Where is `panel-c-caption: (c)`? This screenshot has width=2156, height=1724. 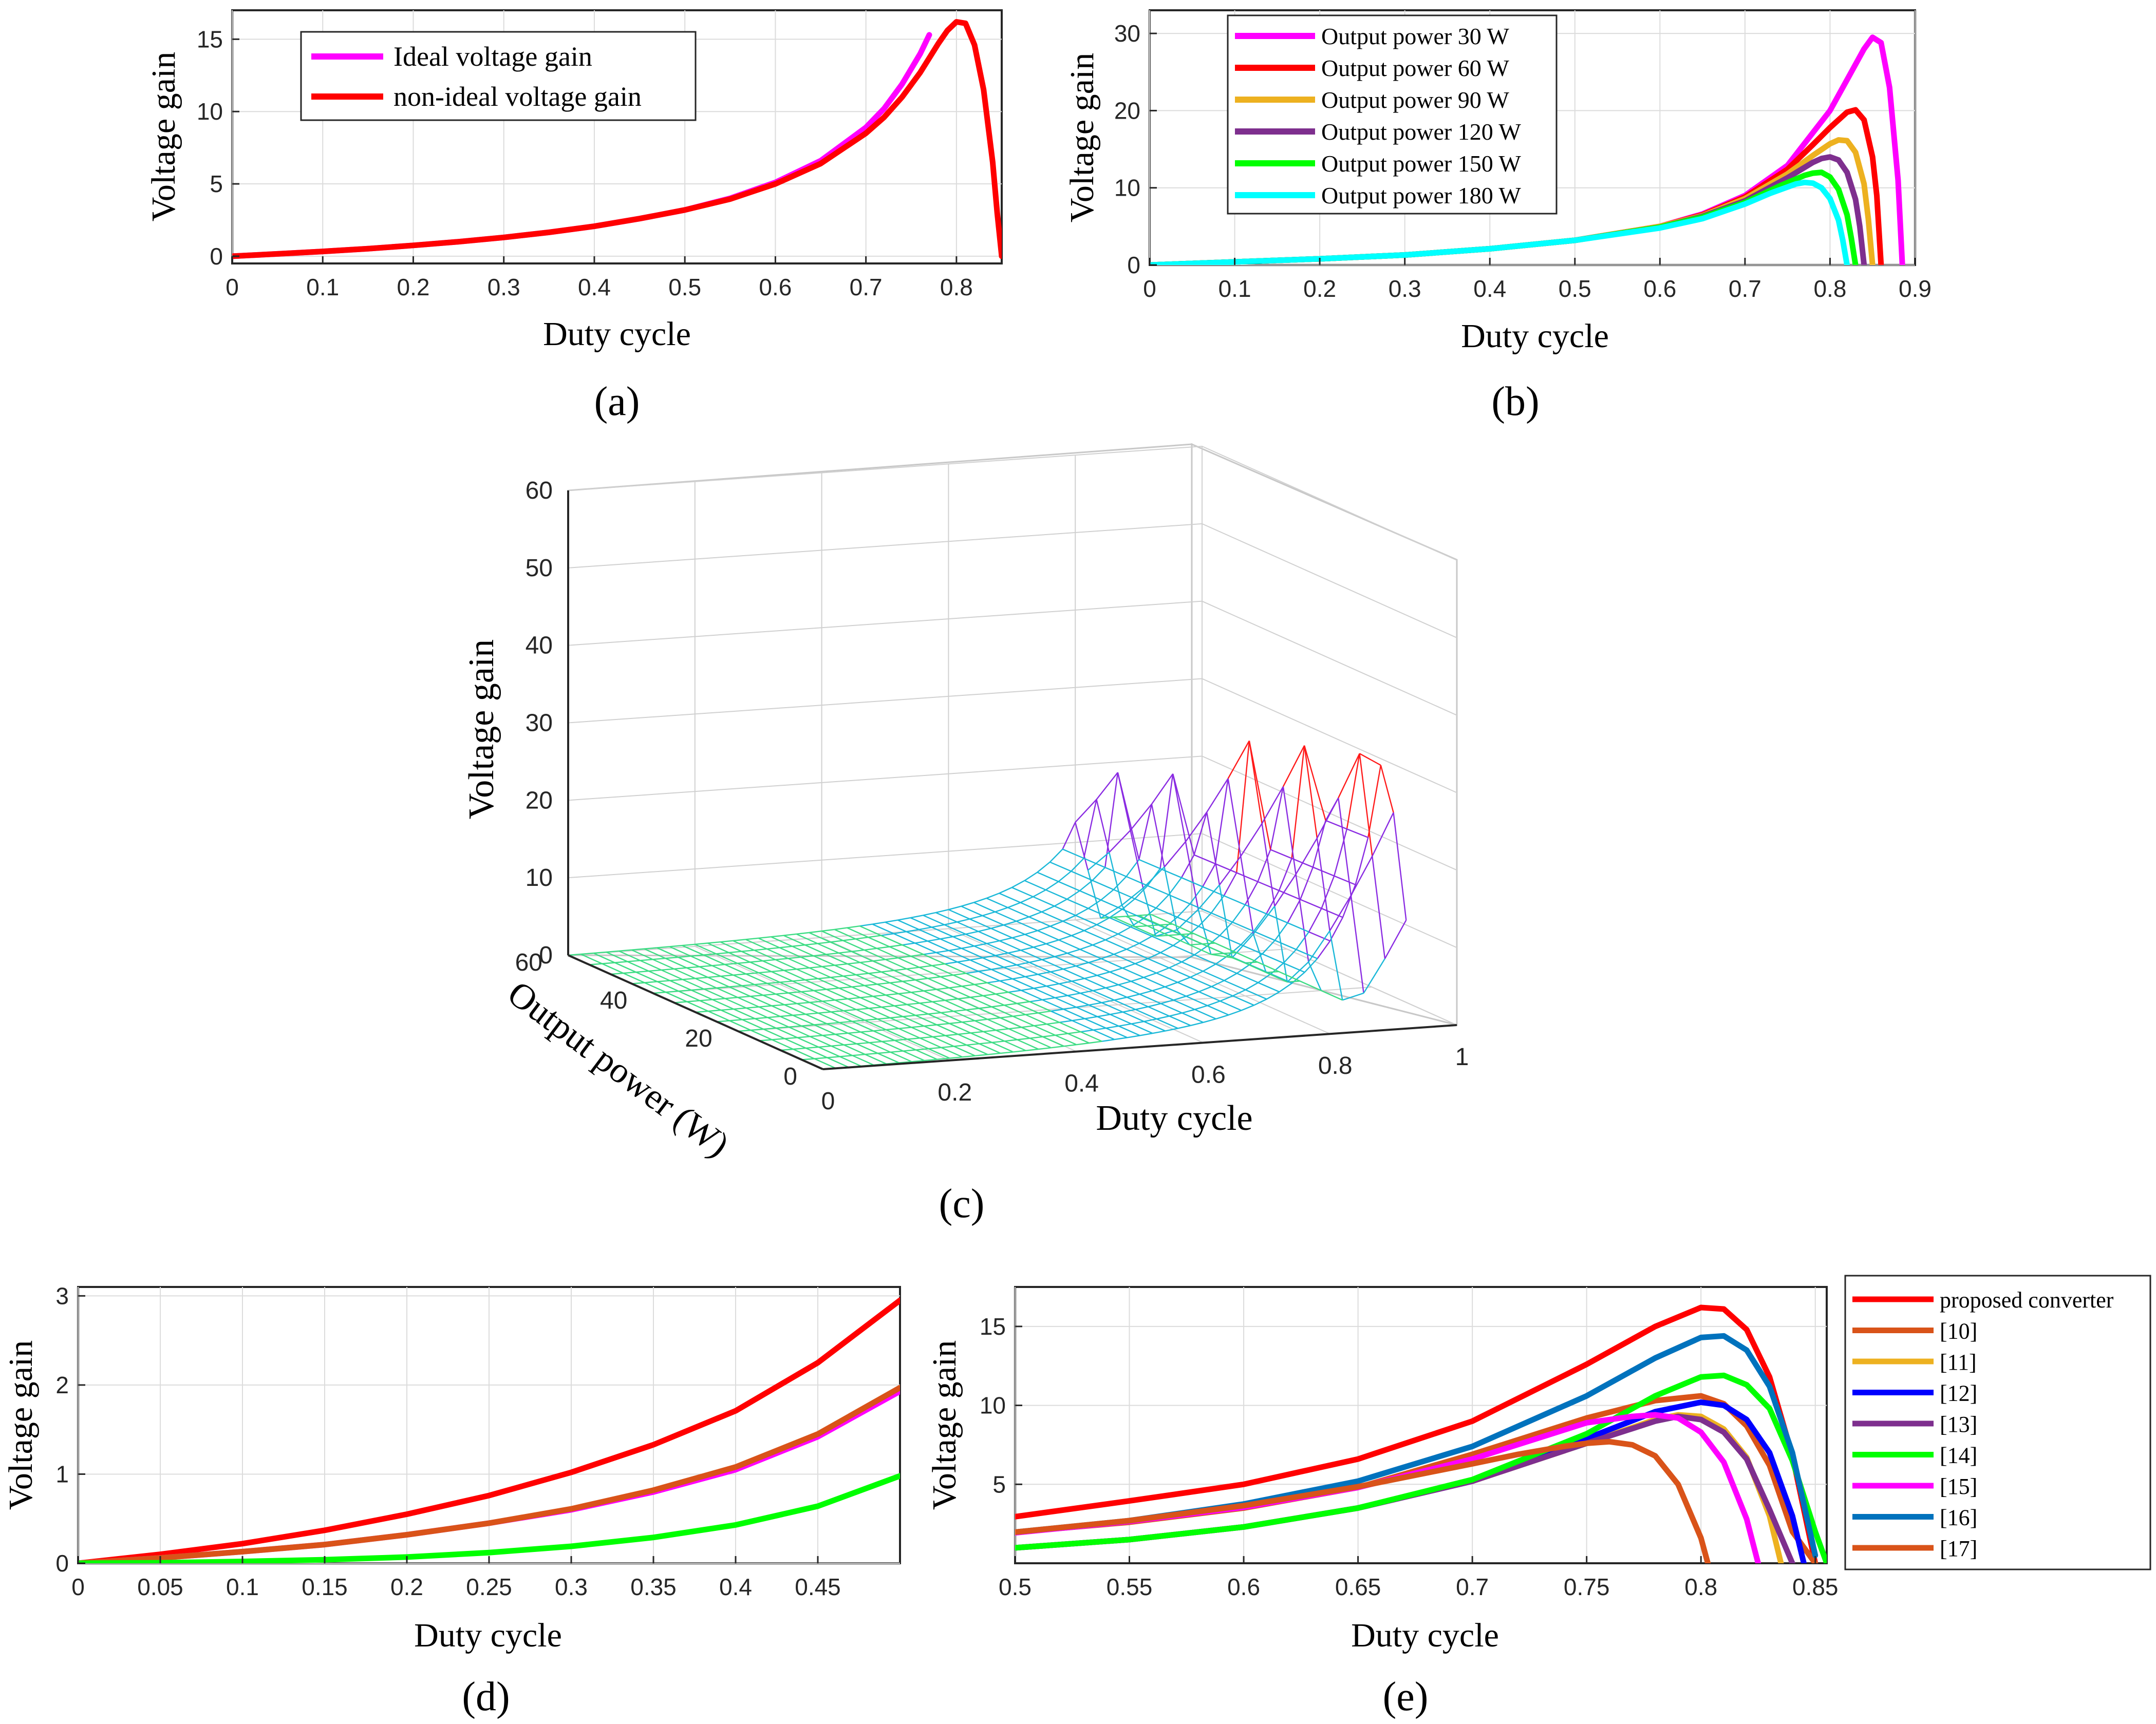 panel-c-caption: (c) is located at coordinates (962, 1204).